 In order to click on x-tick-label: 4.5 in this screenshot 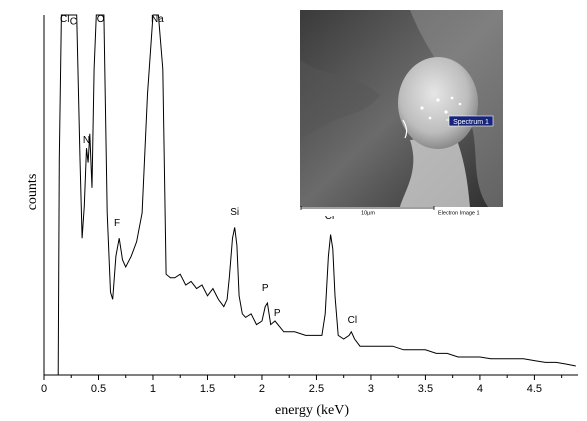, I will do `click(534, 389)`.